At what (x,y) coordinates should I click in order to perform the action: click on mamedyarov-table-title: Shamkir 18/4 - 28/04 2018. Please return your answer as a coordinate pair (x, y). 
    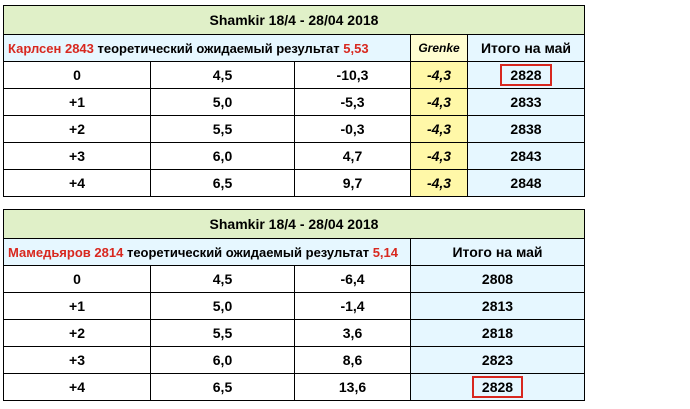
    Looking at the image, I should click on (294, 224).